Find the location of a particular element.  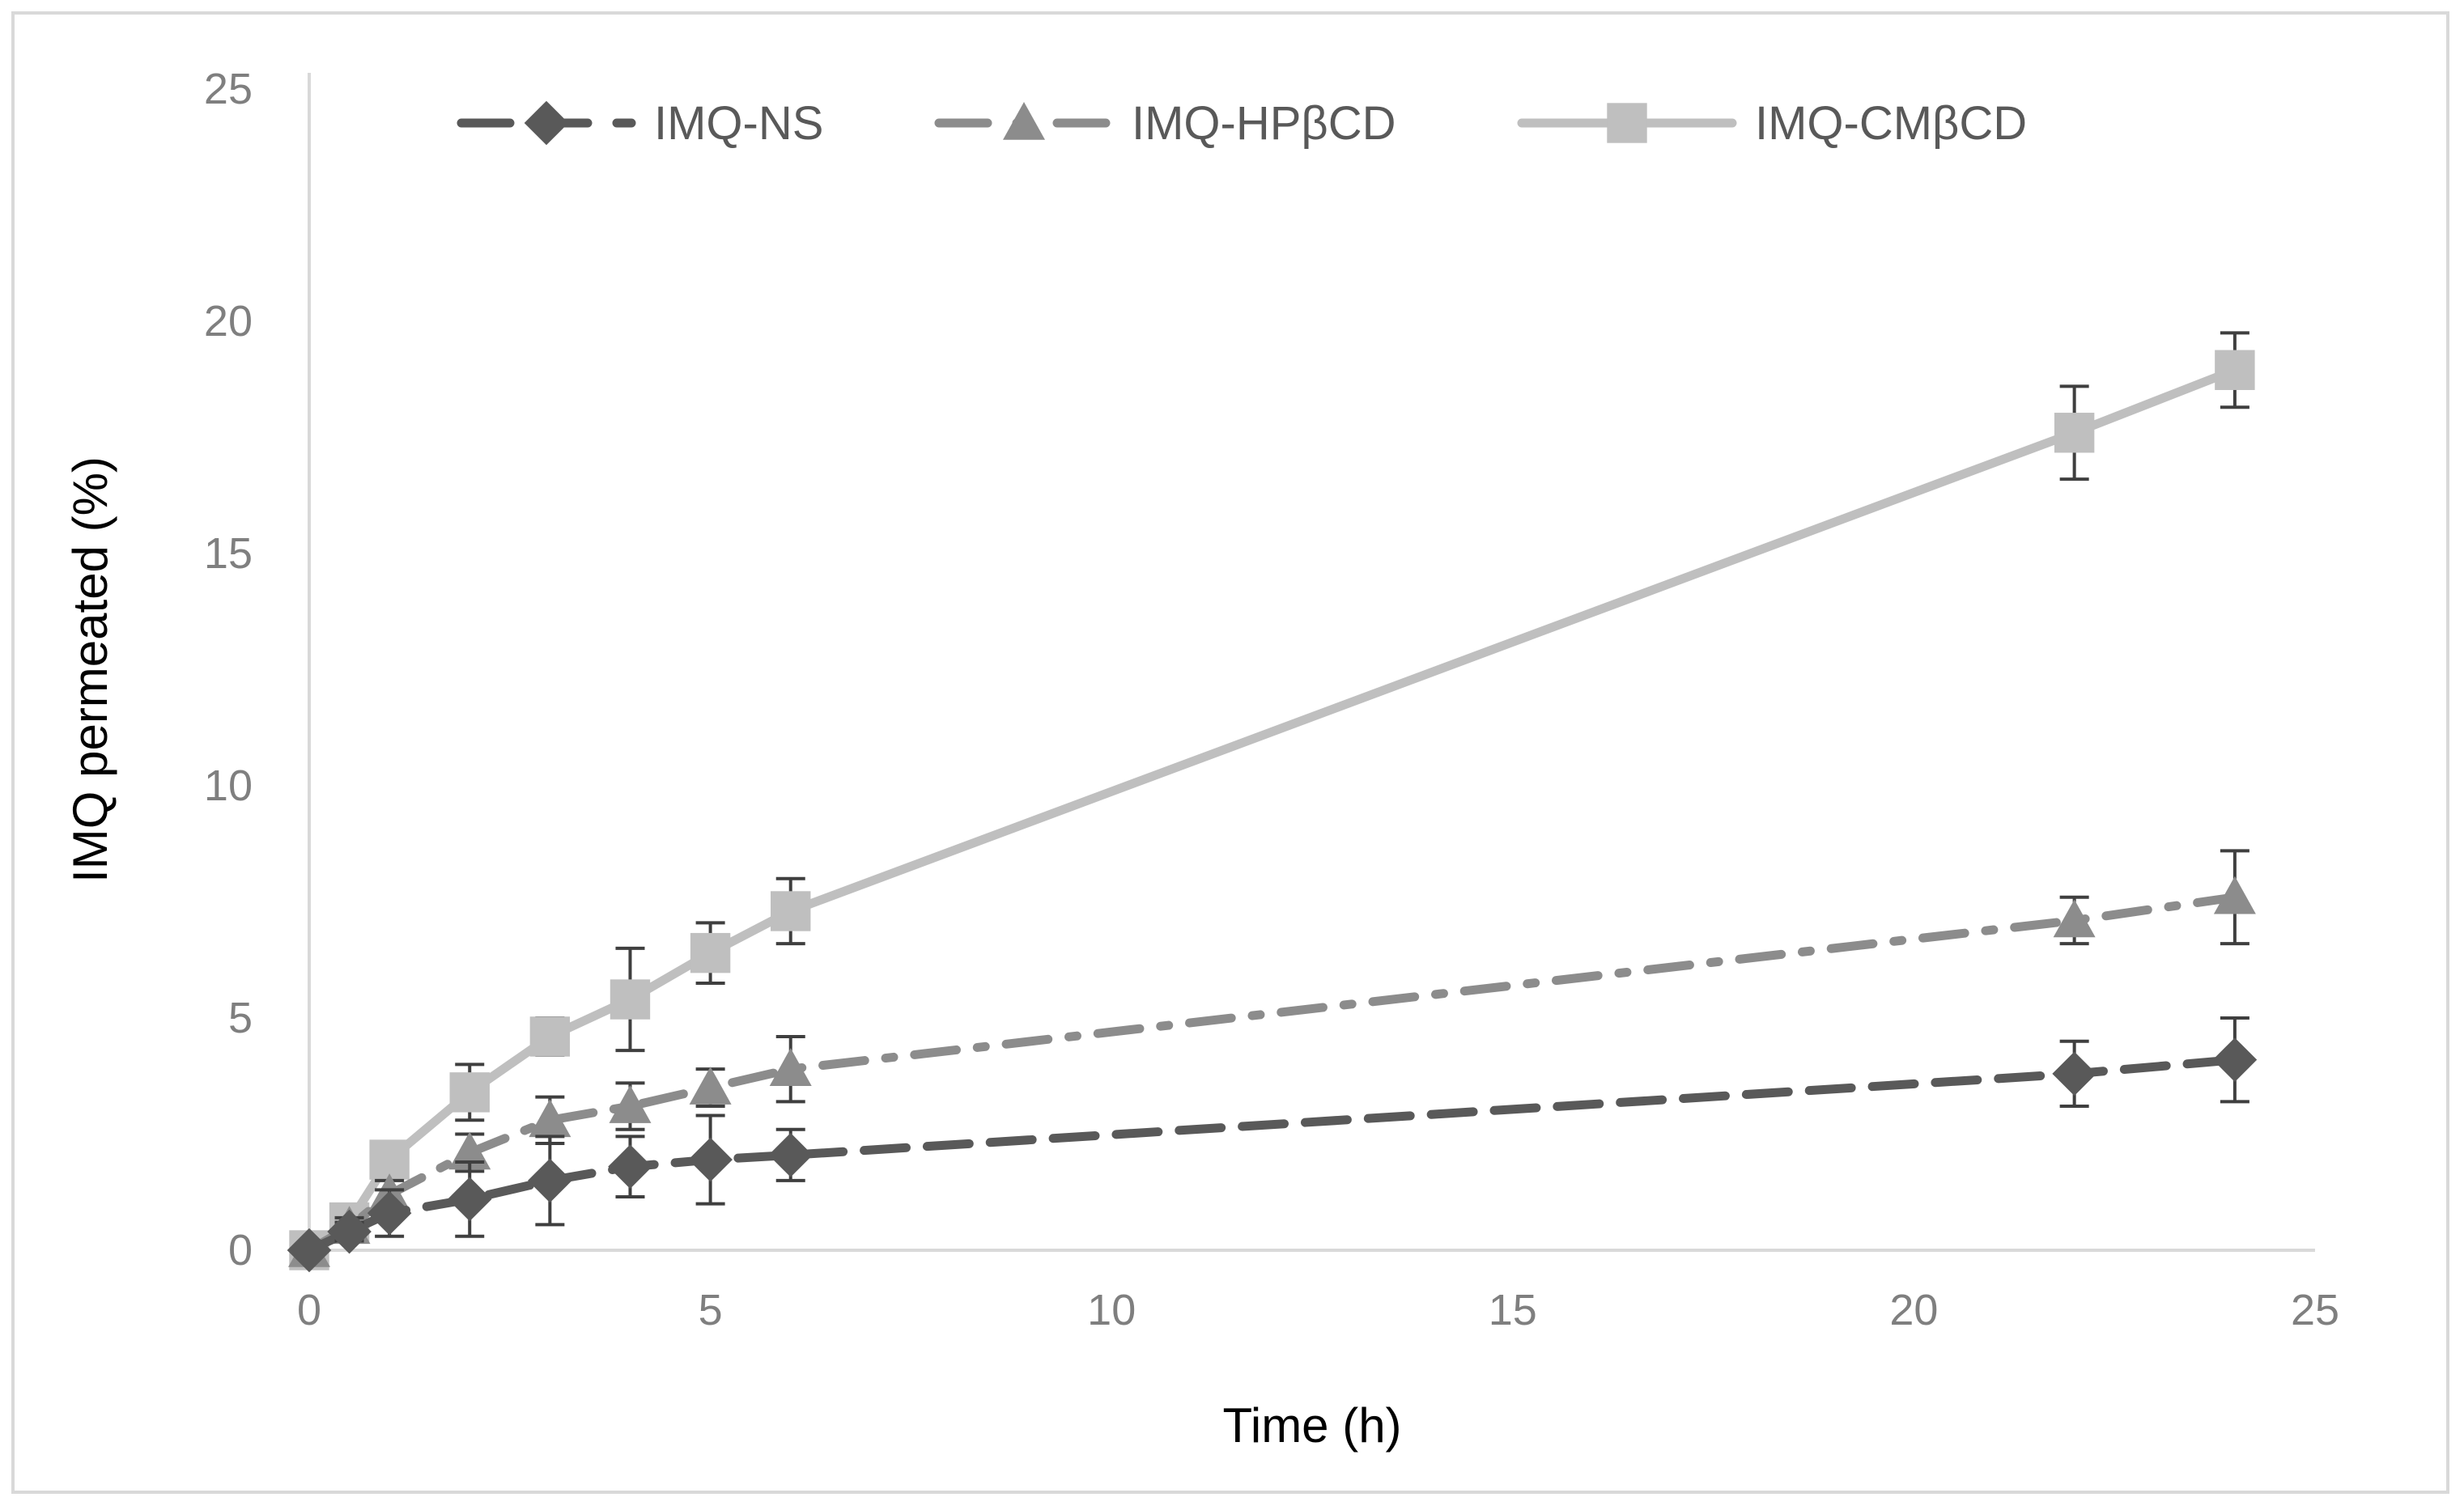

y-tick-label: 5 is located at coordinates (240, 1018).